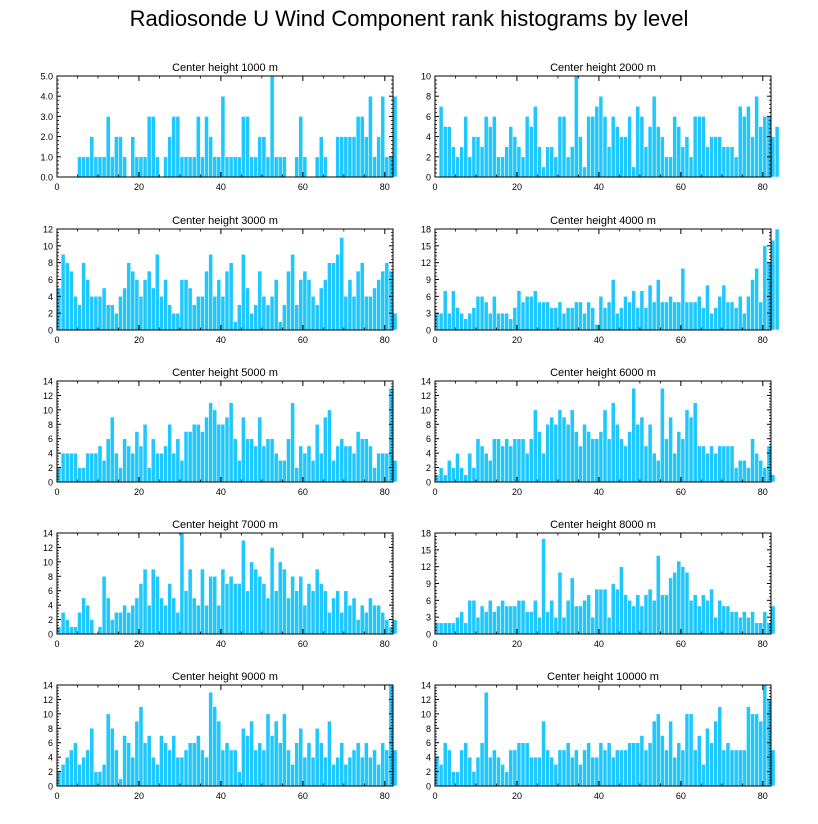 This screenshot has height=824, width=818. Describe the element at coordinates (225, 221) in the screenshot. I see `panel-title: Center height 3000 m` at that location.